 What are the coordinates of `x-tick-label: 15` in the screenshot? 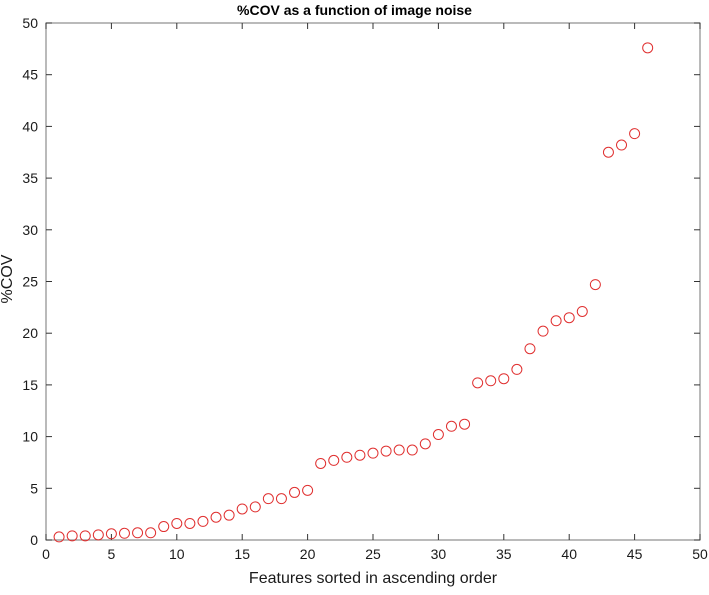 It's located at (242, 554).